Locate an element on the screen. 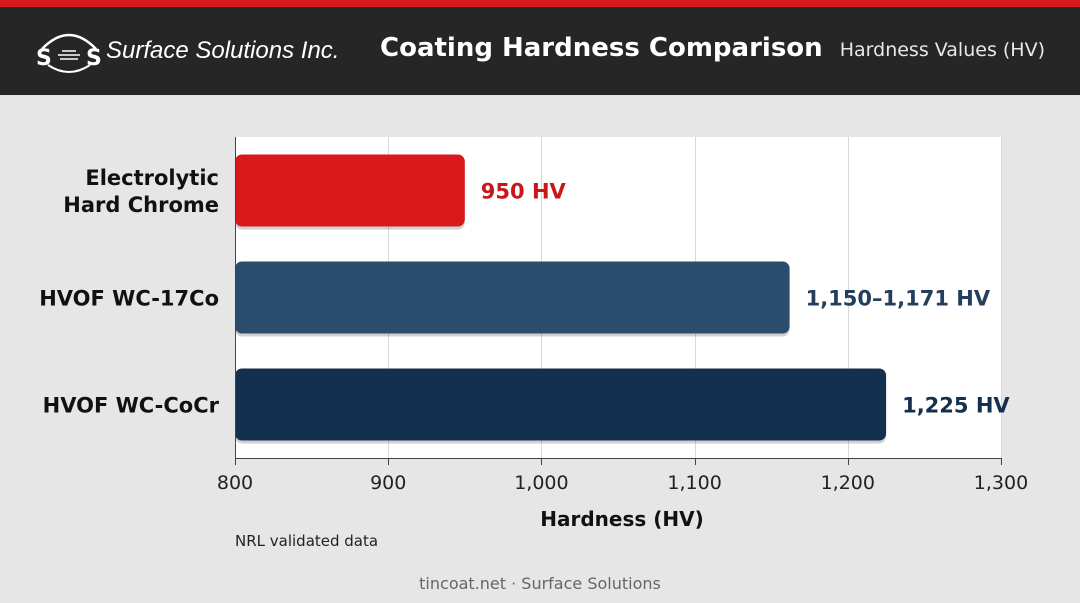 The image size is (1080, 603). x-tick-label: 800 is located at coordinates (235, 483).